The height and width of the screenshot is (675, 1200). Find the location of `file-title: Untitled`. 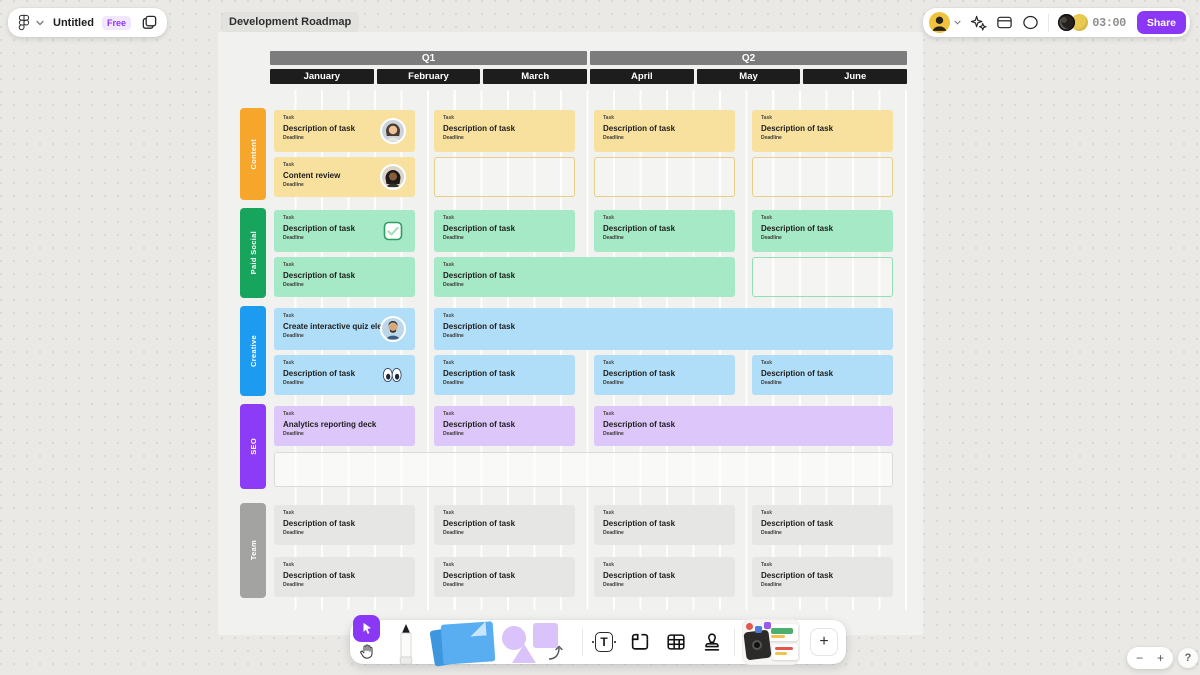

file-title: Untitled is located at coordinates (73, 22).